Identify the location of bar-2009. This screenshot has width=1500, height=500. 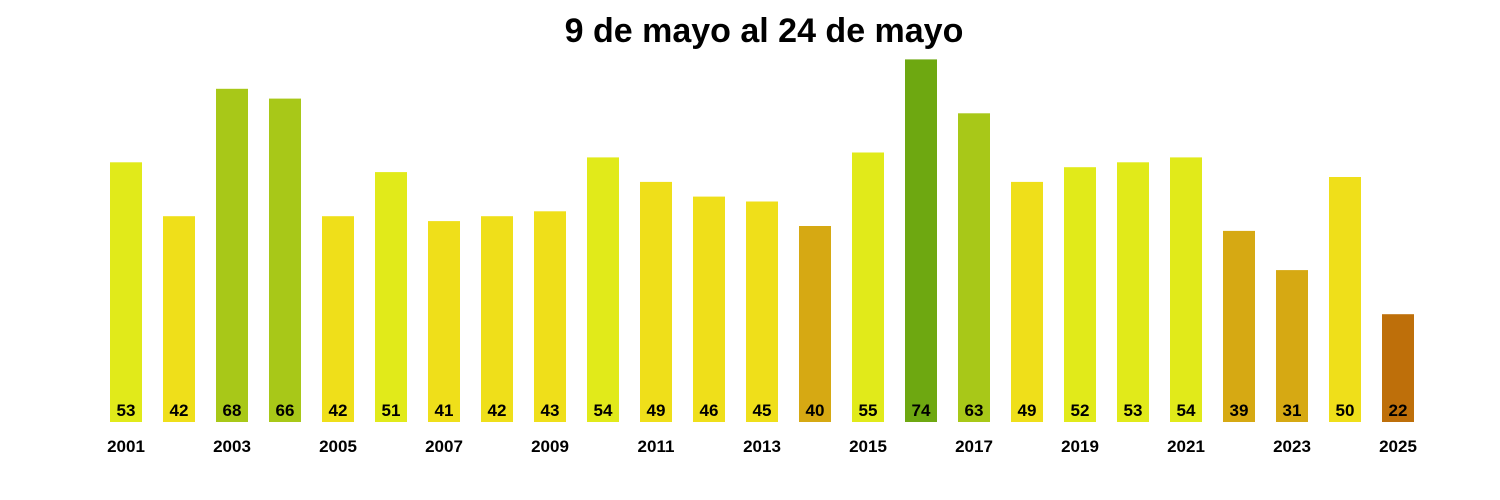
(550, 316).